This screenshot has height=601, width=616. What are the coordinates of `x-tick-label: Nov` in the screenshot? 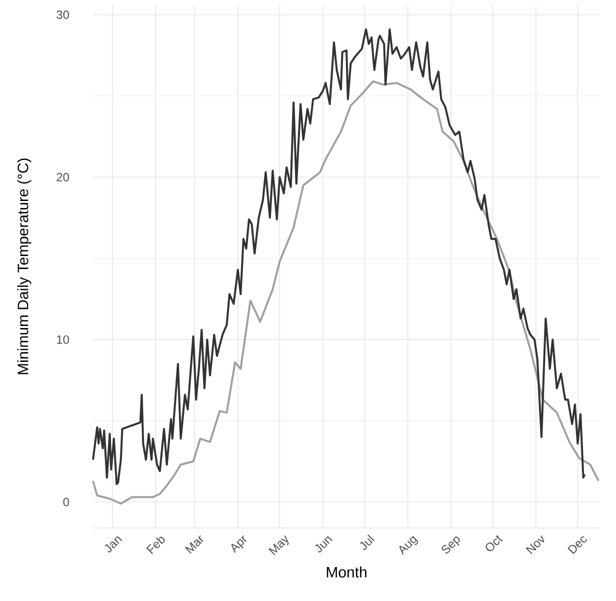 It's located at (535, 544).